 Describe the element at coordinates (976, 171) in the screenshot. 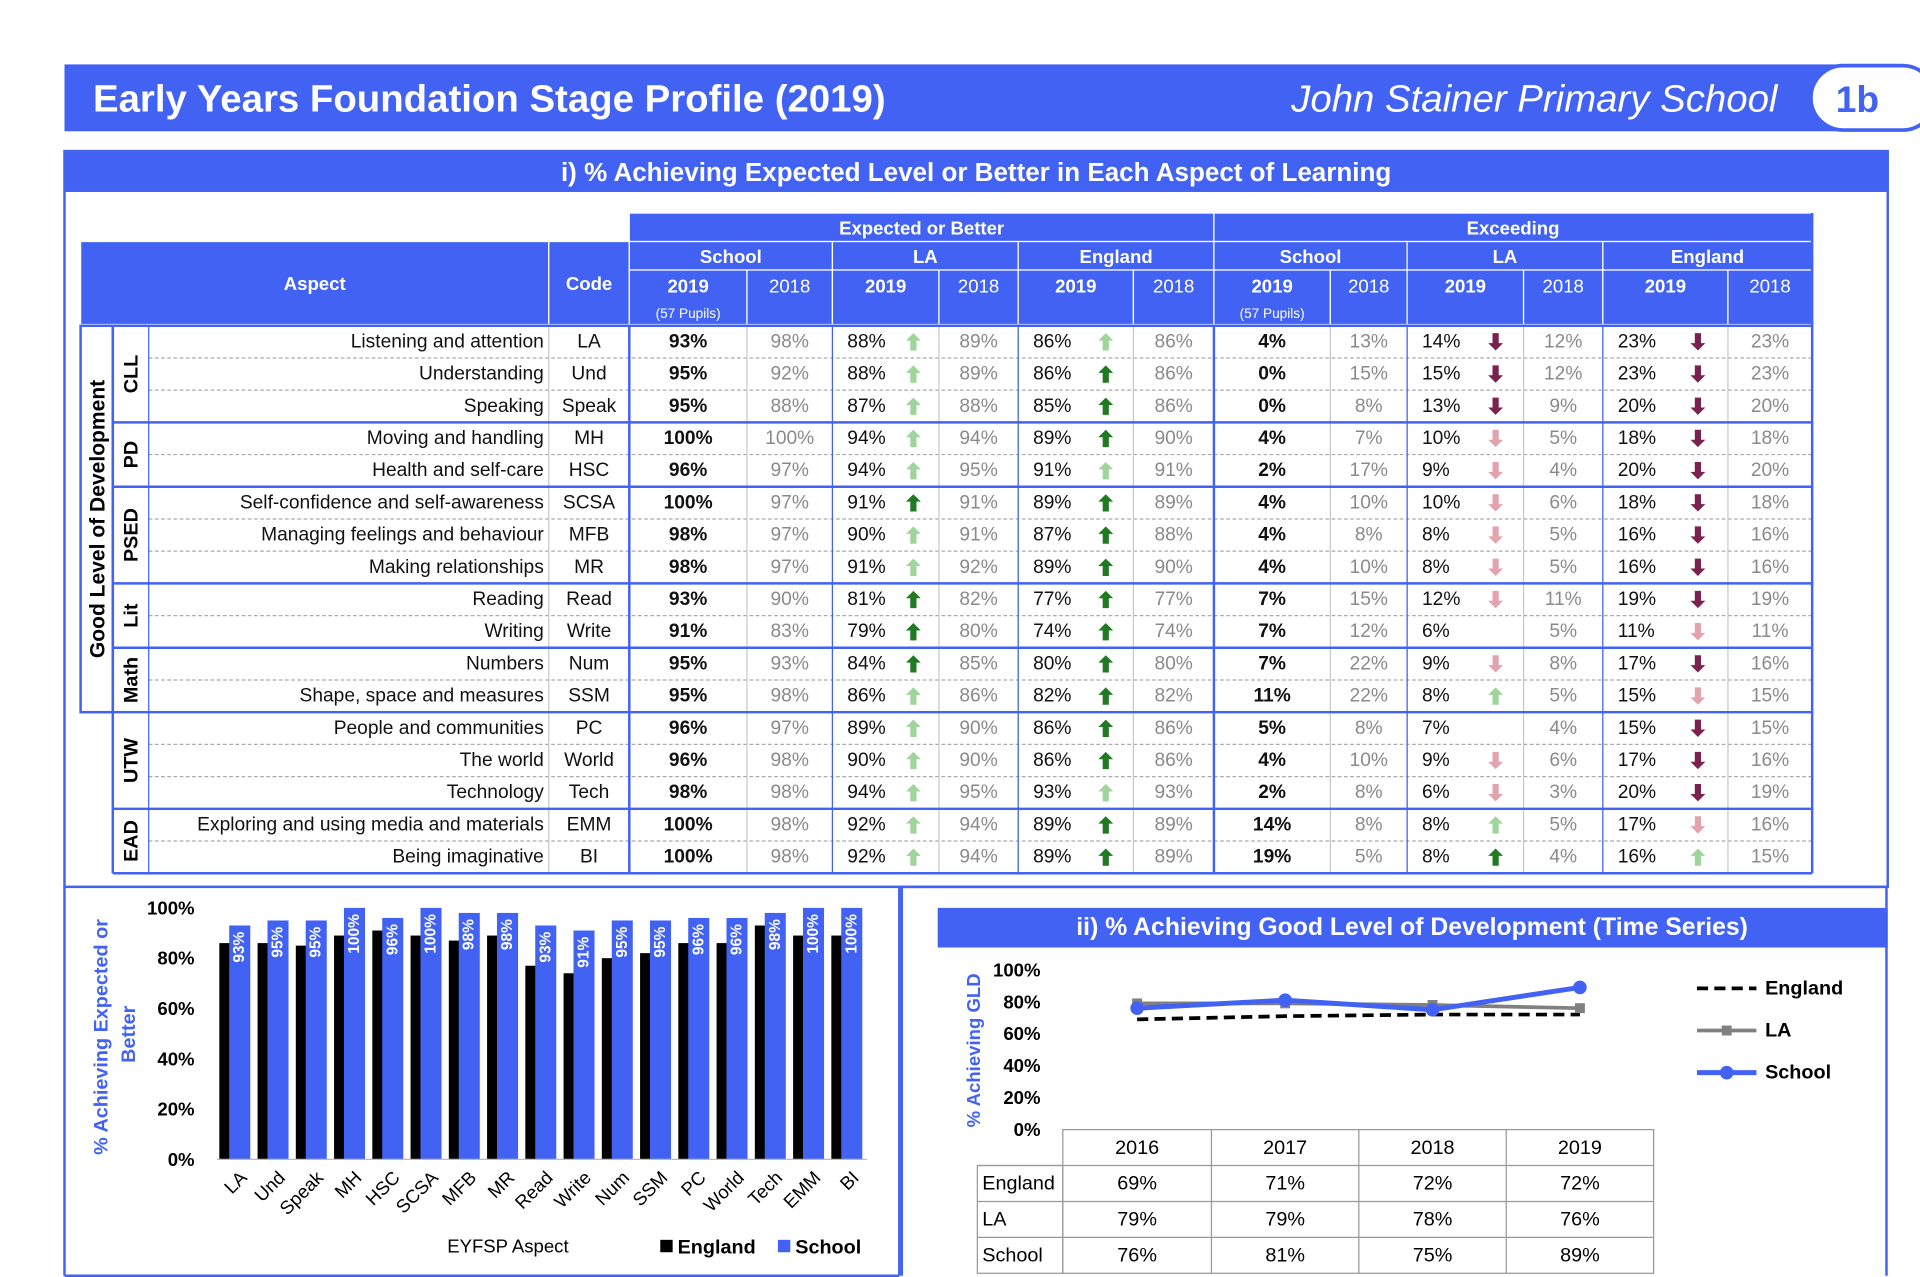

I see `section-band` at that location.